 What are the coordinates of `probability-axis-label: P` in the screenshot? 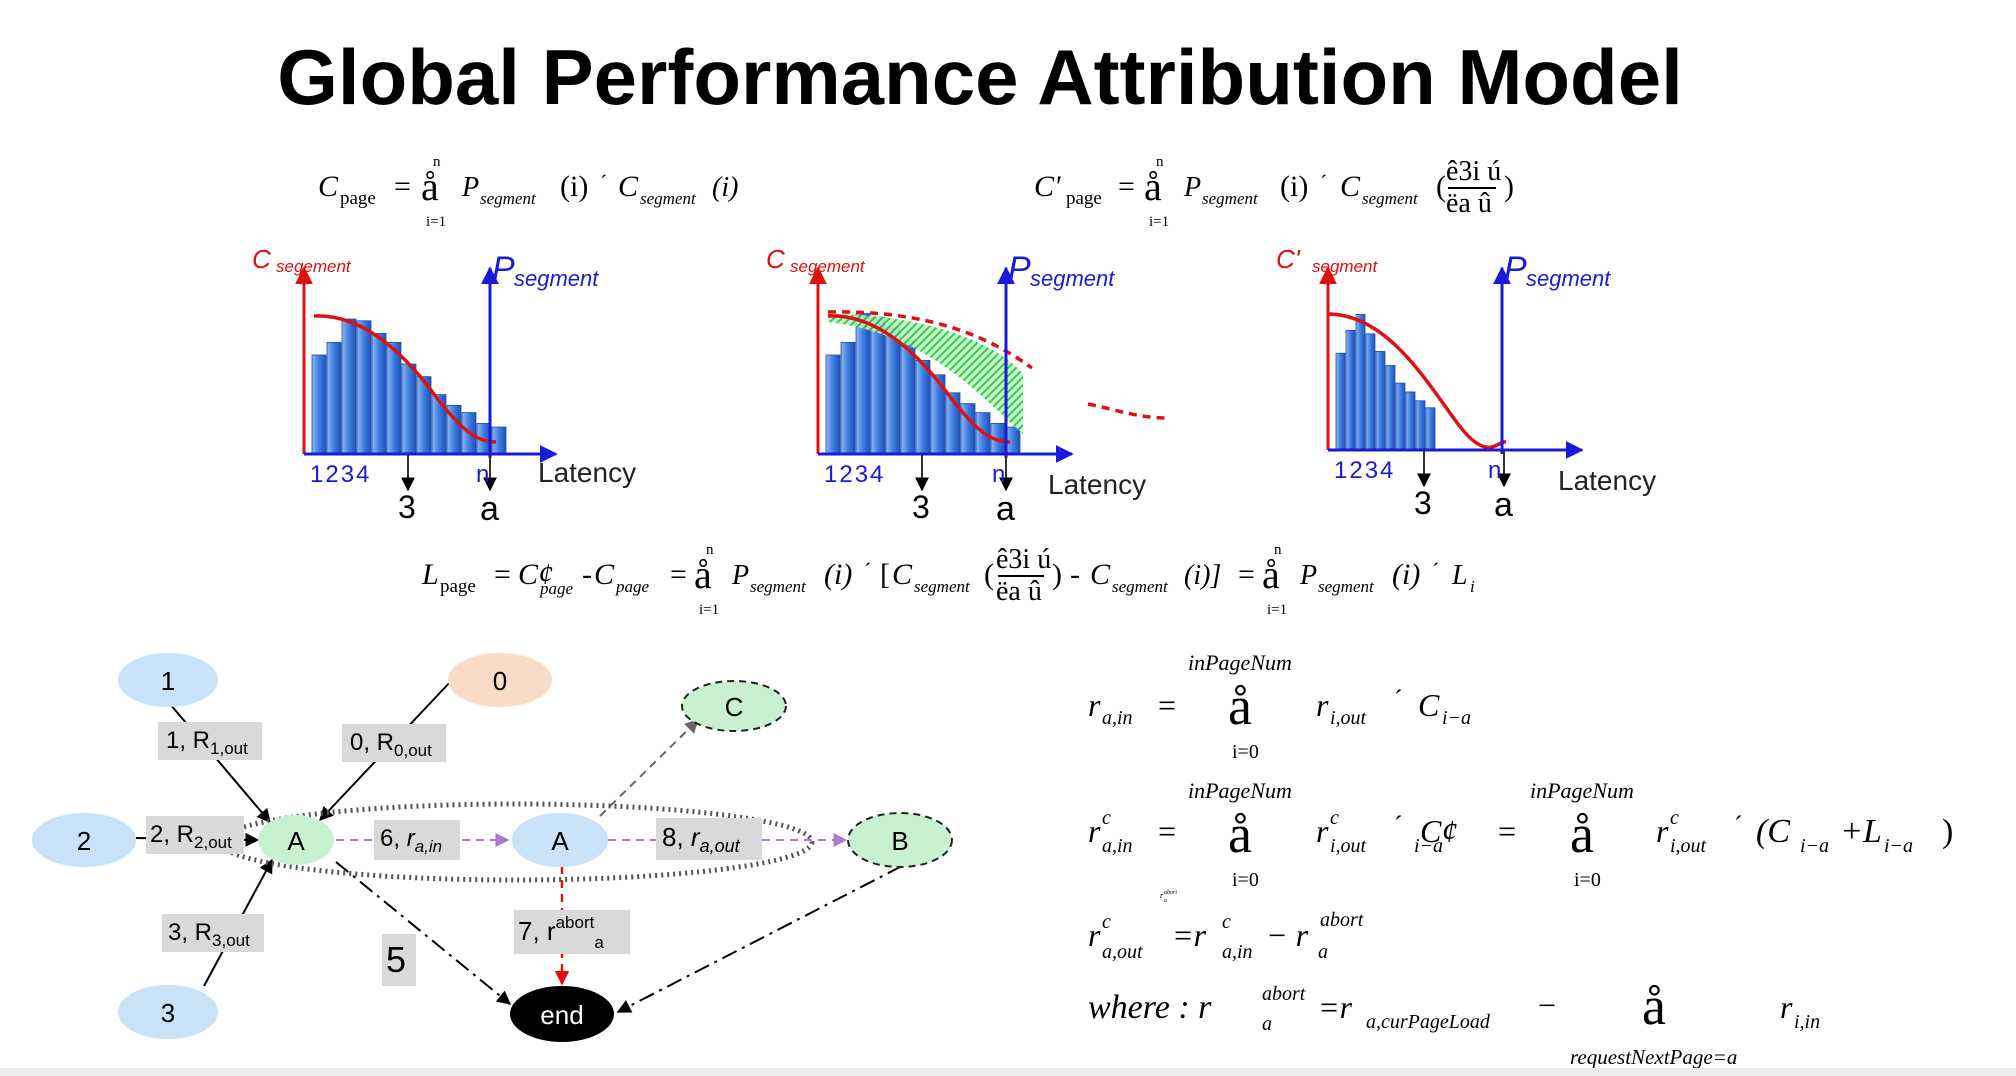 It's located at (1019, 269).